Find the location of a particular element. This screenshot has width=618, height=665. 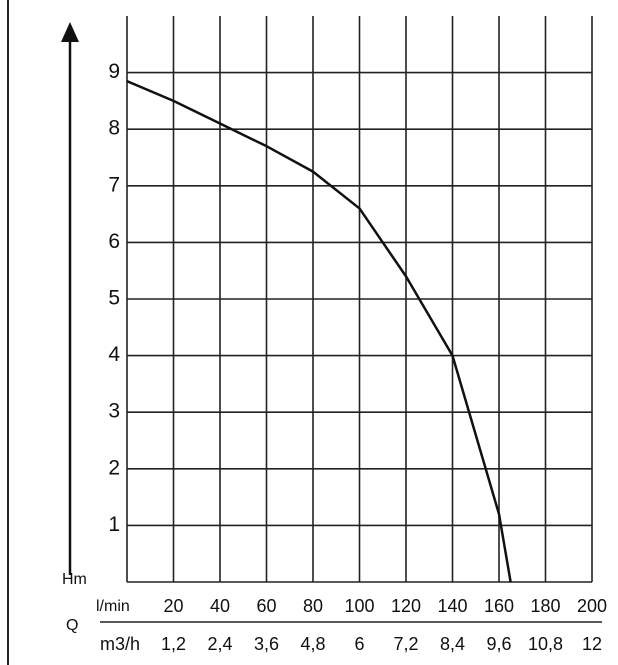

x-tick-label: 40 is located at coordinates (220, 606).